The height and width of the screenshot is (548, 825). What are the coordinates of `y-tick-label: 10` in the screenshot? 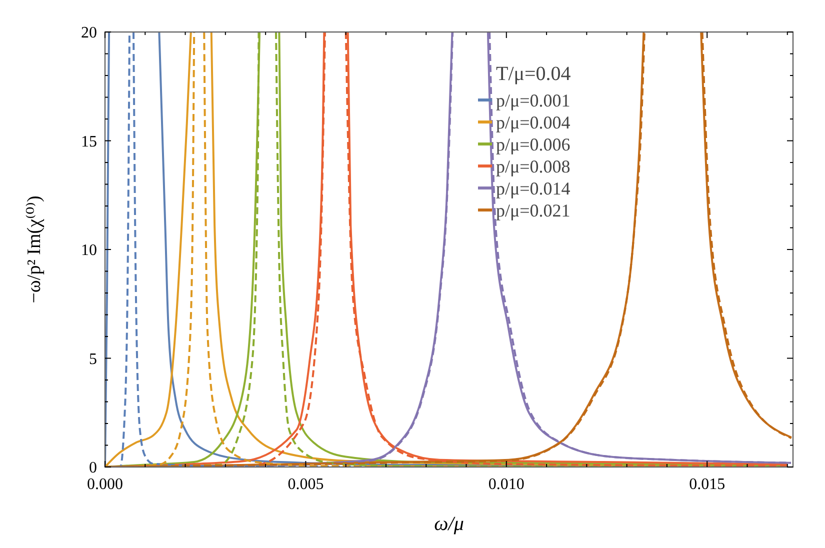 It's located at (89, 251).